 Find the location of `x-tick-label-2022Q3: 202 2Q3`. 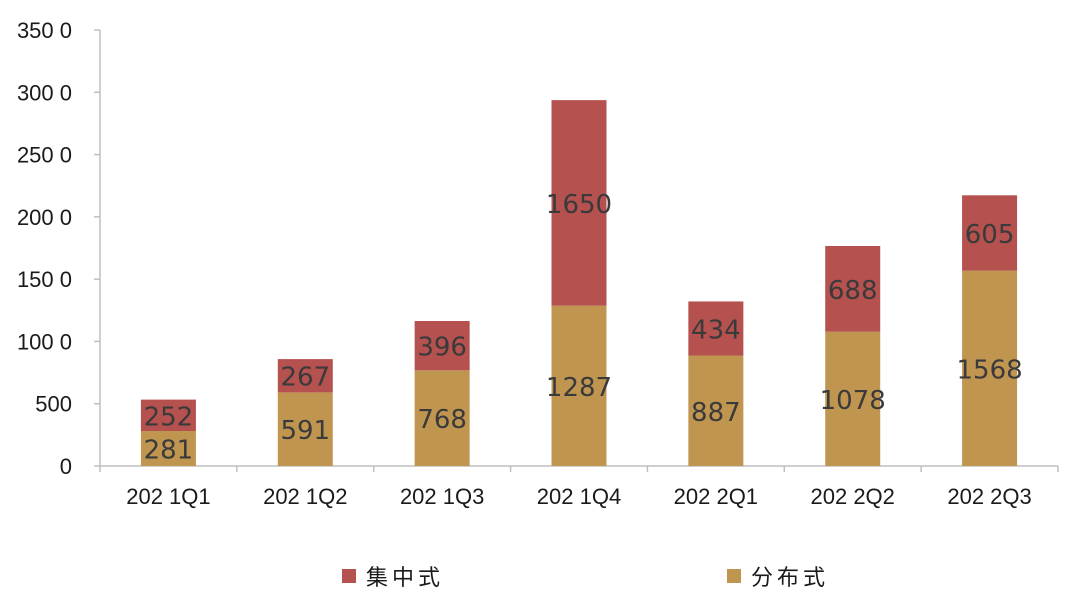

x-tick-label-2022Q3: 202 2Q3 is located at coordinates (989, 496).